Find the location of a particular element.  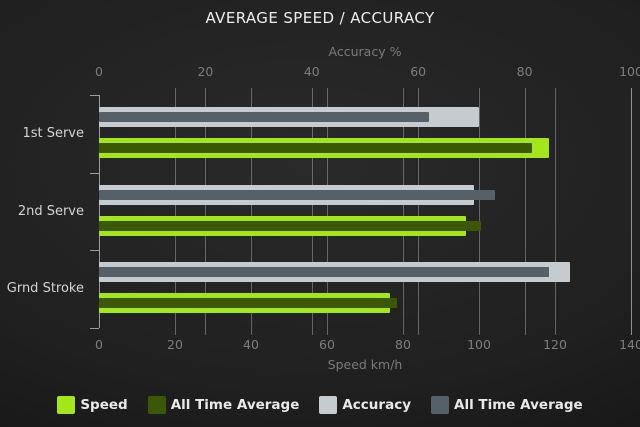

bottom-tick-label-120: 120 is located at coordinates (555, 344).